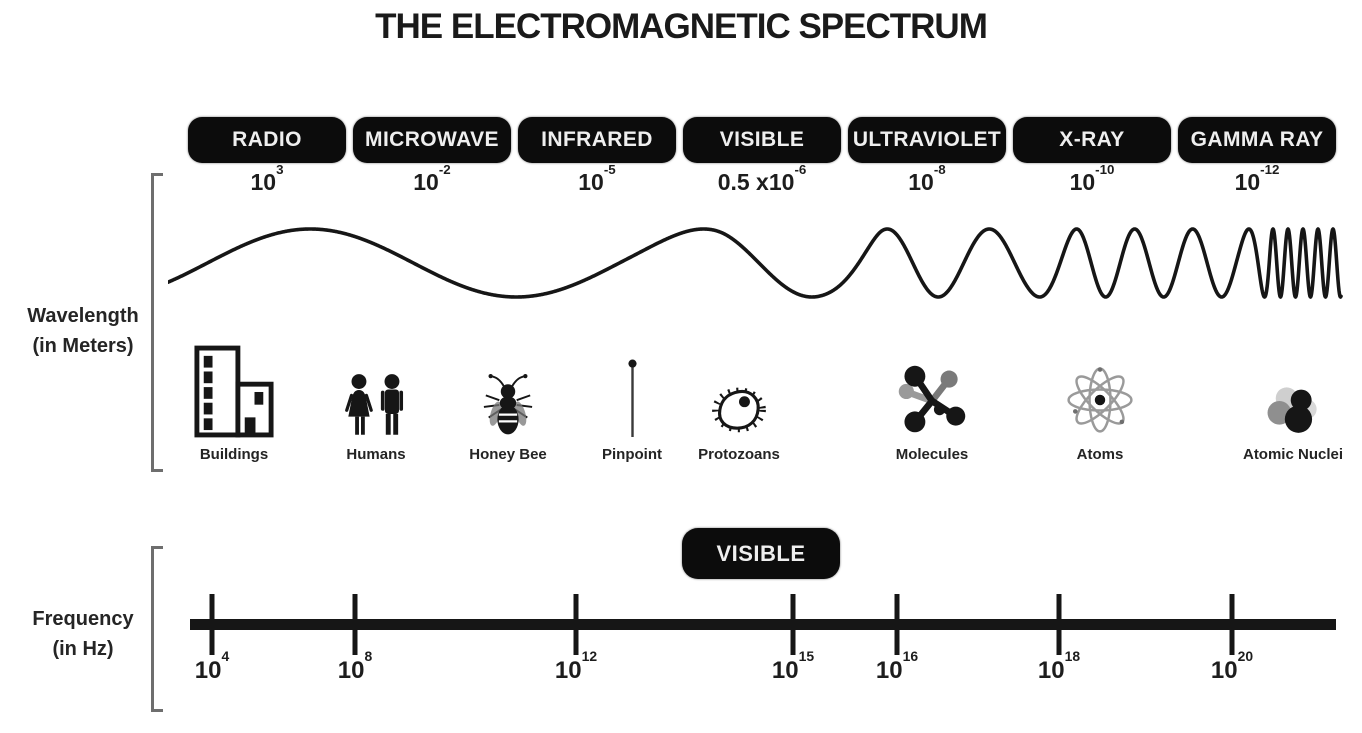 This screenshot has height=733, width=1362. Describe the element at coordinates (212, 624) in the screenshot. I see `freq-tick-10e4` at that location.